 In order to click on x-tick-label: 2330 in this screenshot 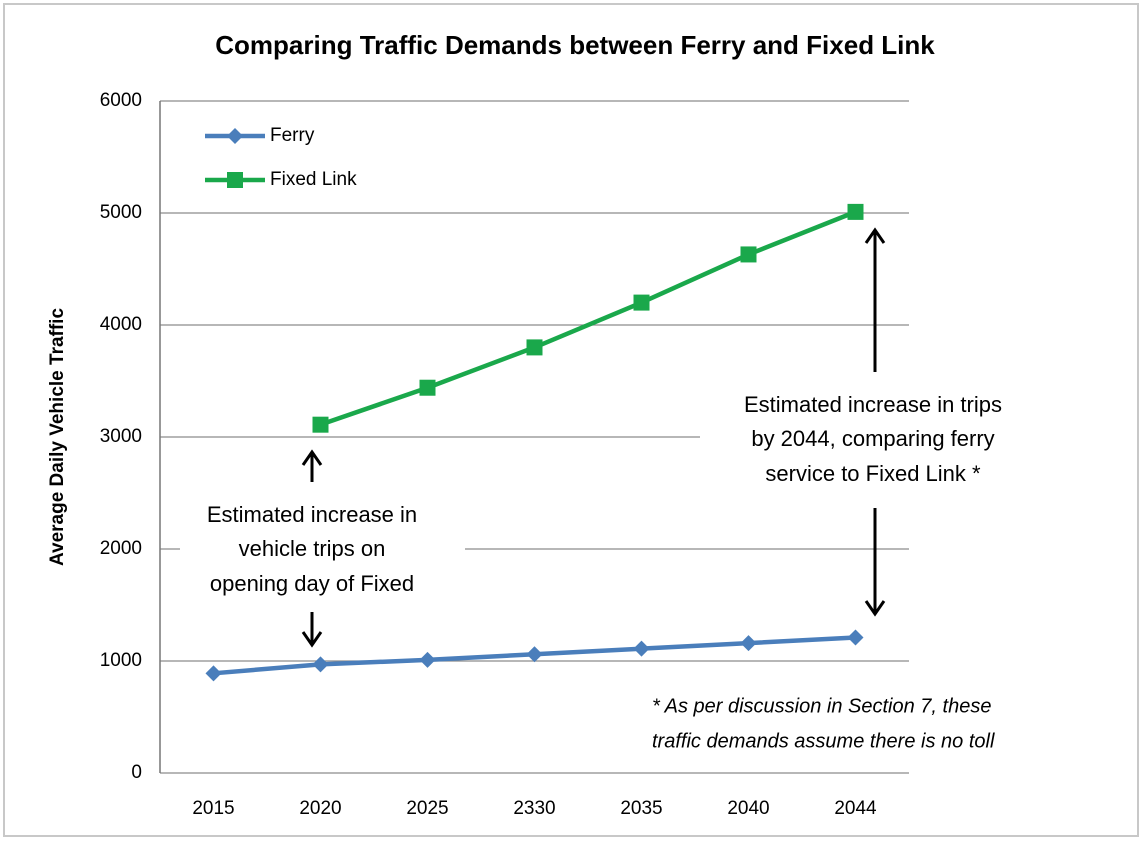, I will do `click(534, 808)`.